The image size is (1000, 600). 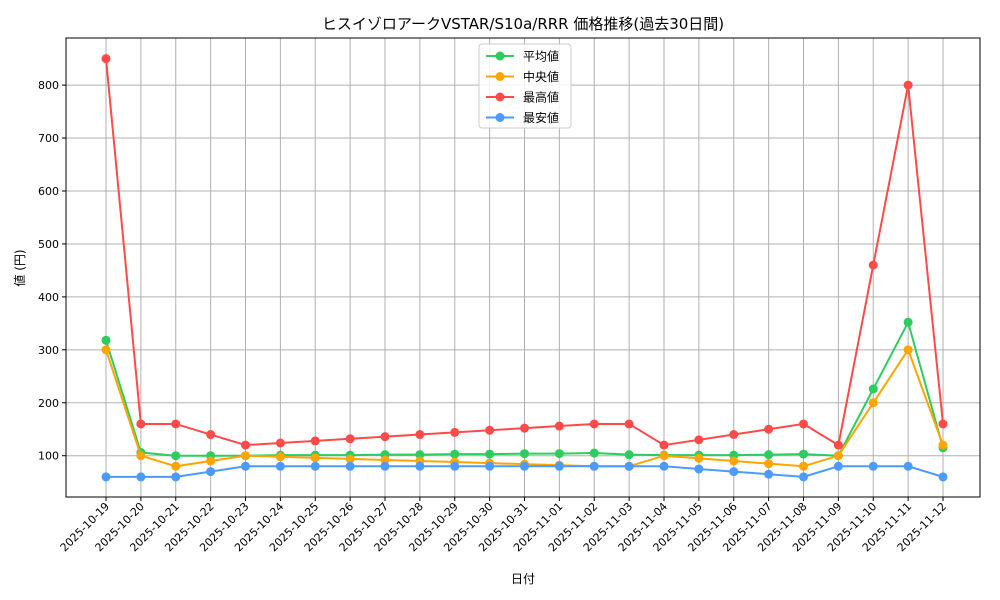 I want to click on legend-entry: 中央値, so click(x=541, y=76).